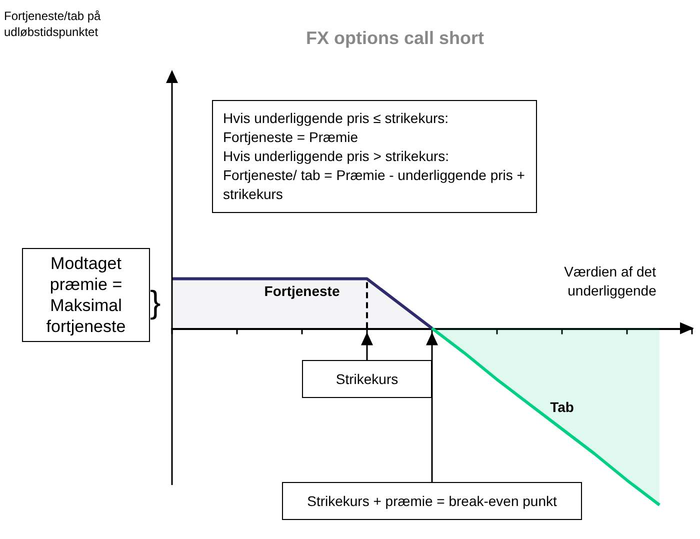  I want to click on text-box: Strikekurs, so click(367, 379).